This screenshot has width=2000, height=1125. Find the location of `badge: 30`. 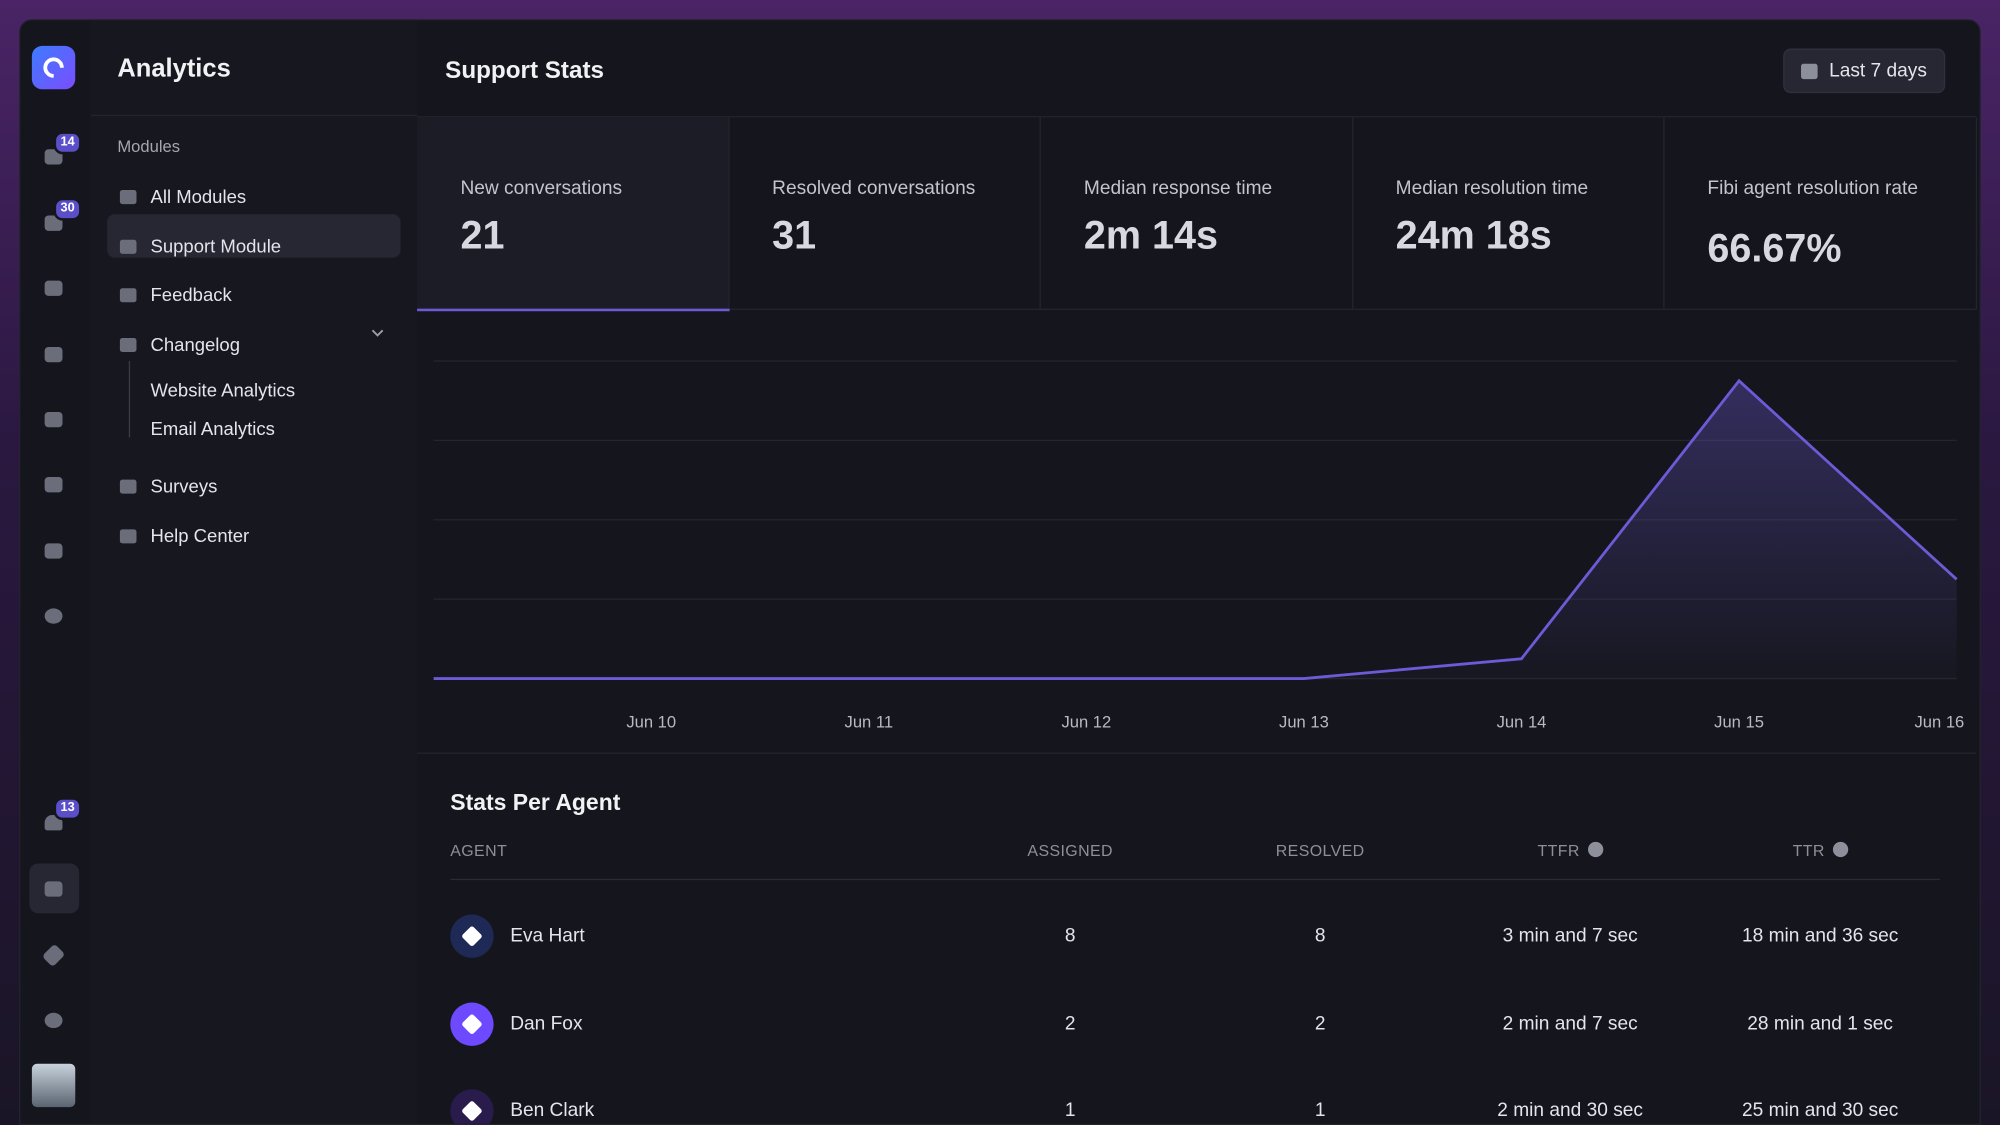

badge: 30 is located at coordinates (67, 209).